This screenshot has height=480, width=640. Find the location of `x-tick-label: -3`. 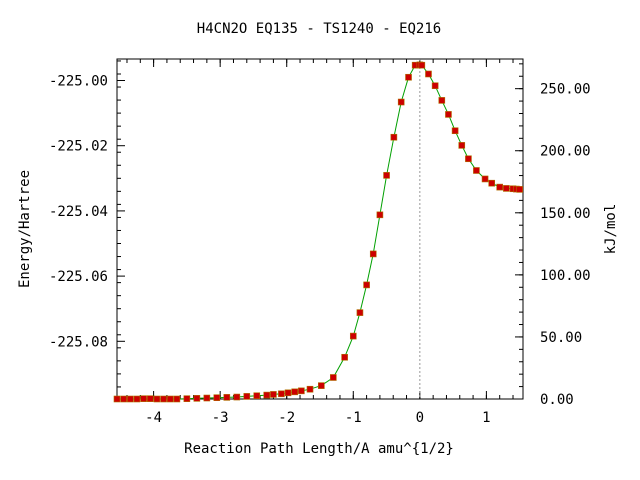

x-tick-label: -3 is located at coordinates (220, 418).